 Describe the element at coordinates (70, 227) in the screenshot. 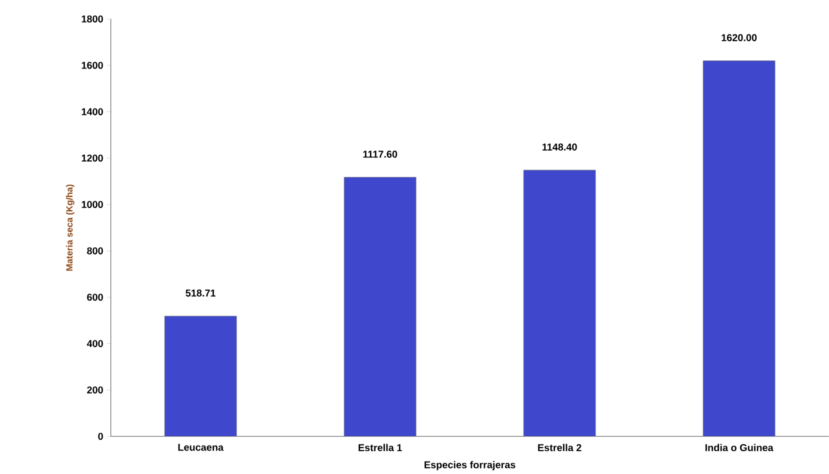

I see `y-axis-title: Materia seca (Kg/ha)` at that location.